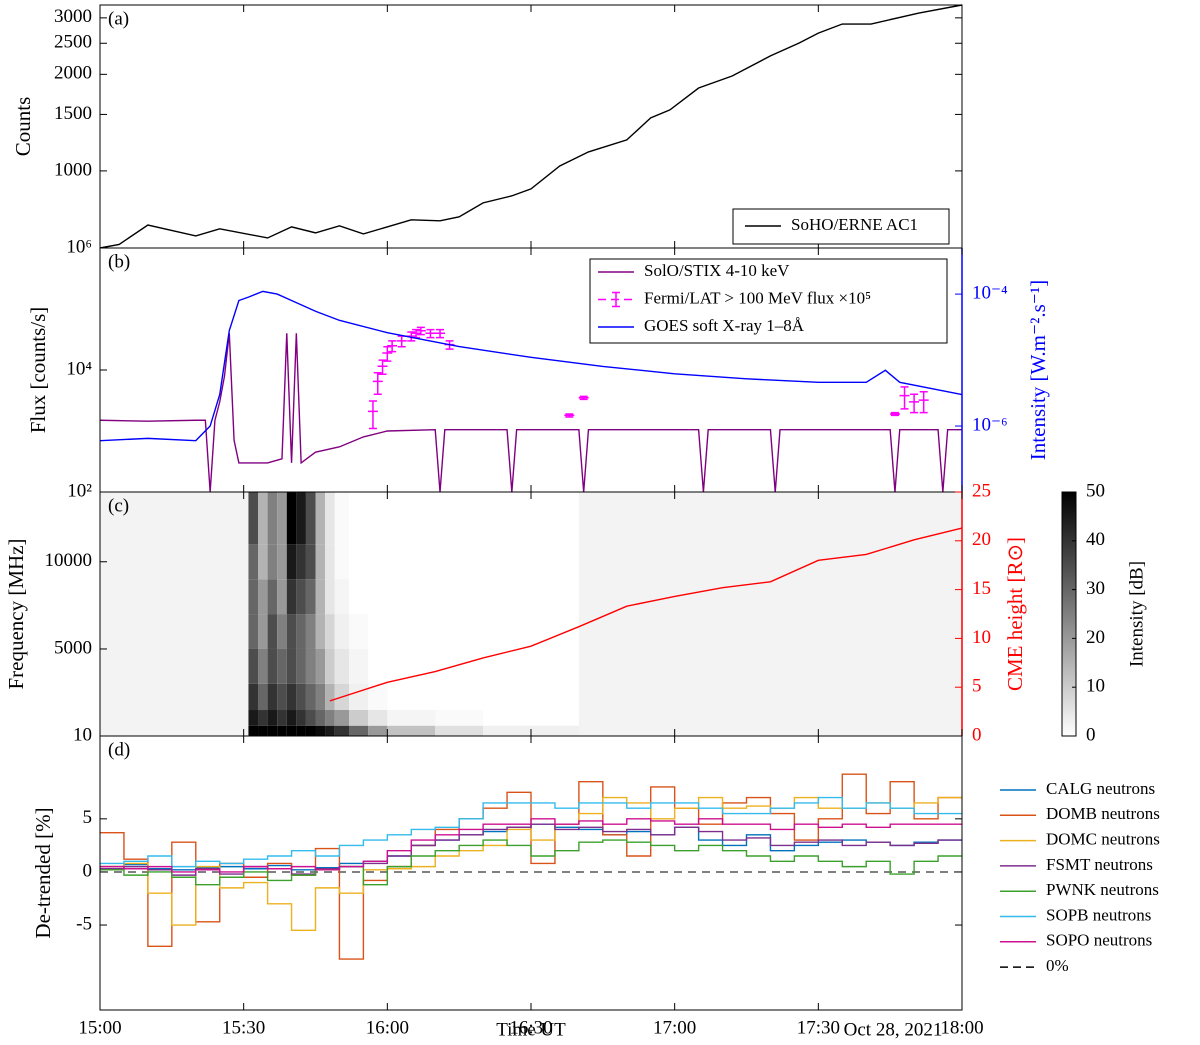 Image resolution: width=1200 pixels, height=1045 pixels. Describe the element at coordinates (818, 1027) in the screenshot. I see `x-tick-label: 17:30` at that location.